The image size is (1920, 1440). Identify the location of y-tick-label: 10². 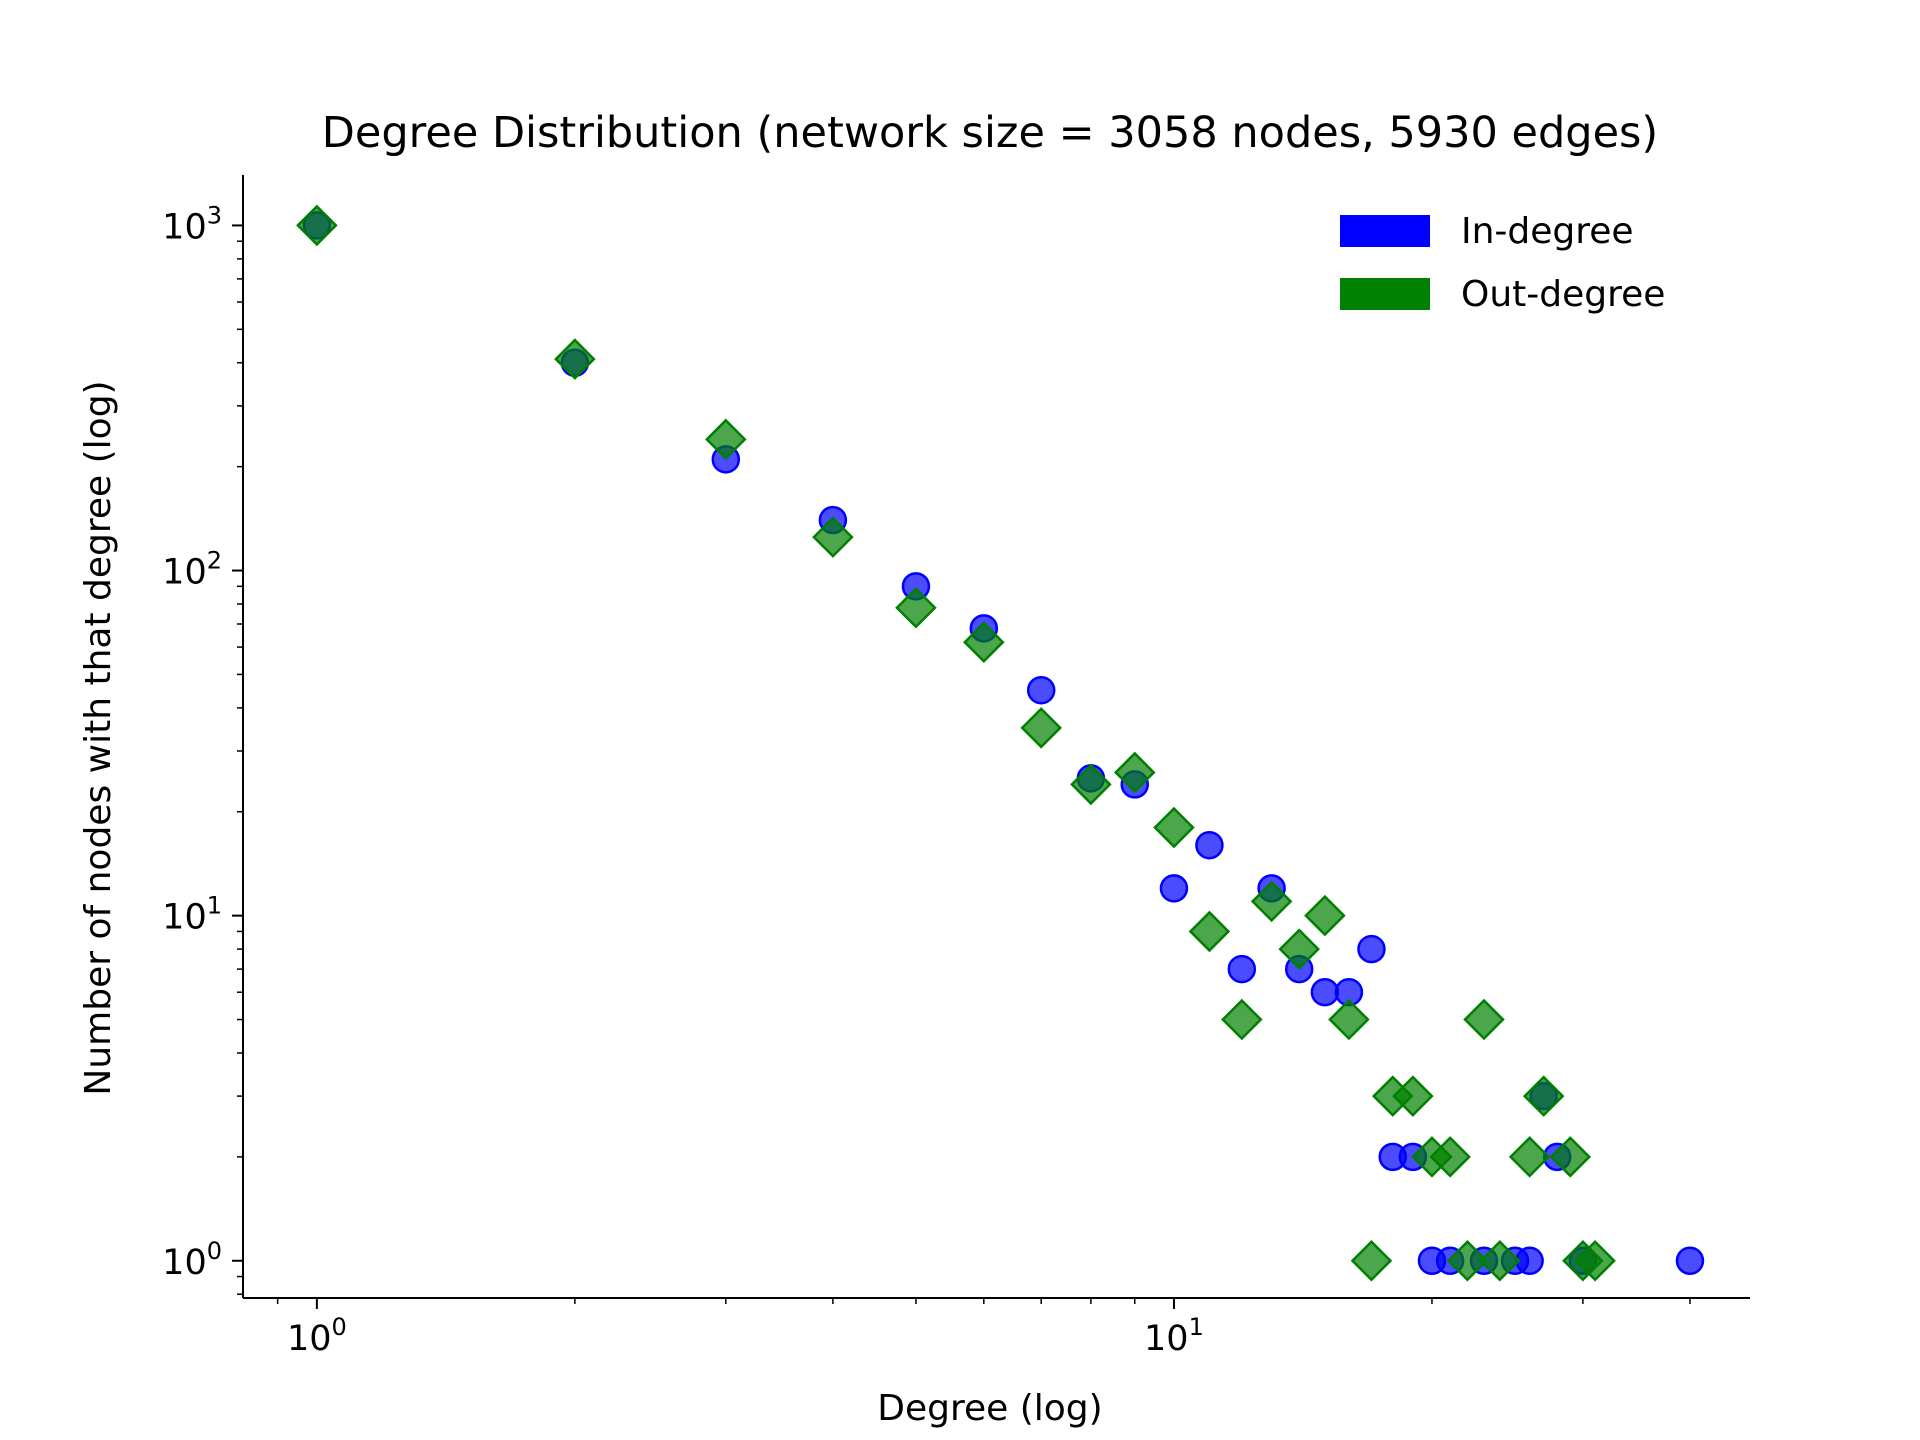
(192, 570).